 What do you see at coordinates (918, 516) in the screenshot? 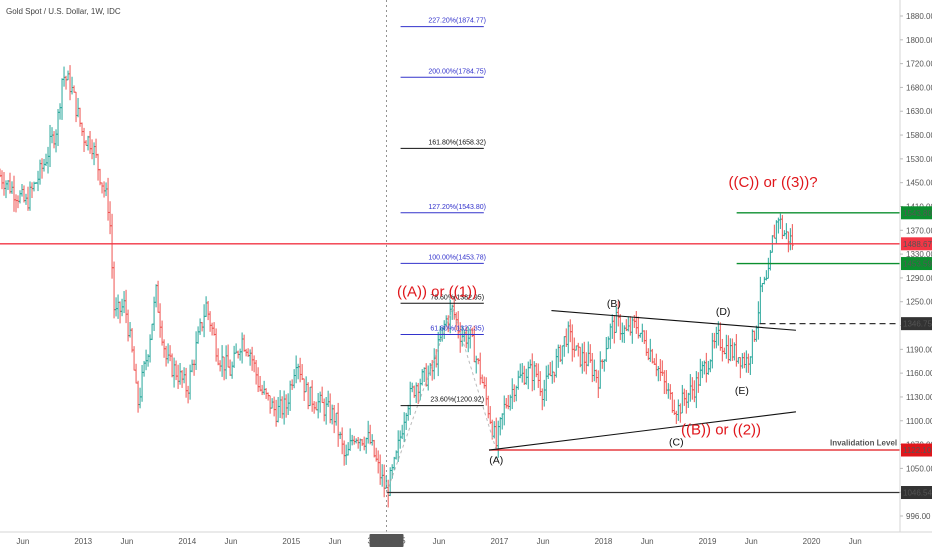
I see `y-tick-label: 996.00` at bounding box center [918, 516].